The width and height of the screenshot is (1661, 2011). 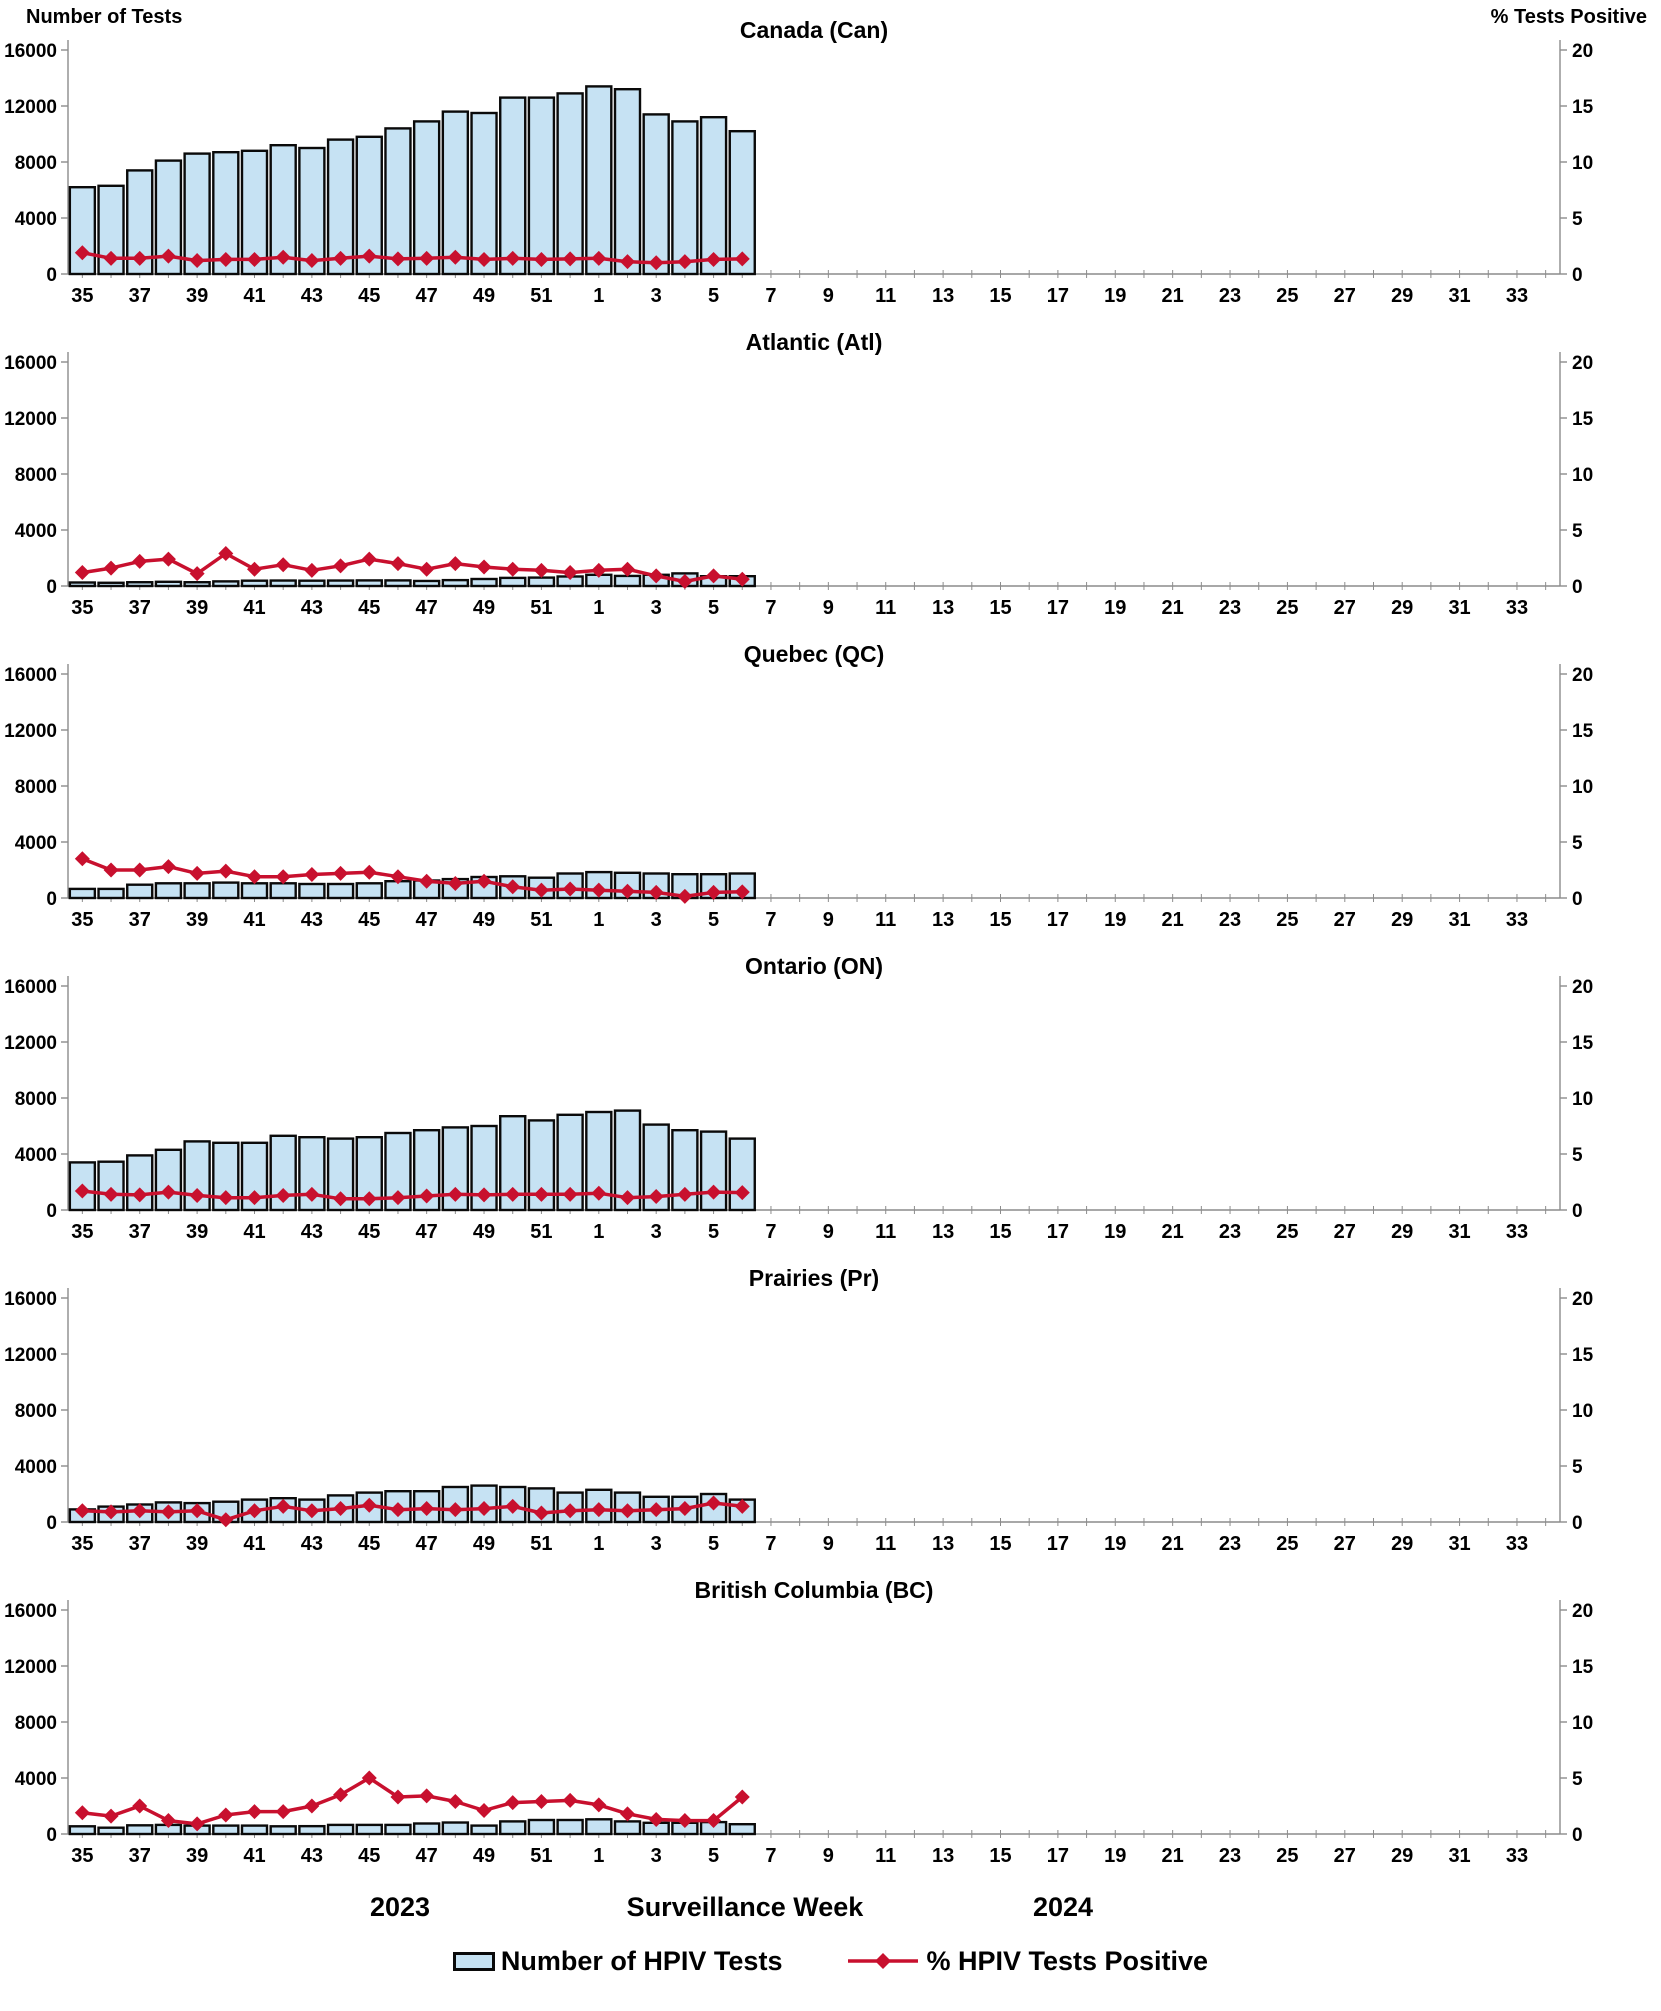 What do you see at coordinates (885, 608) in the screenshot?
I see `x-tick-label: 11` at bounding box center [885, 608].